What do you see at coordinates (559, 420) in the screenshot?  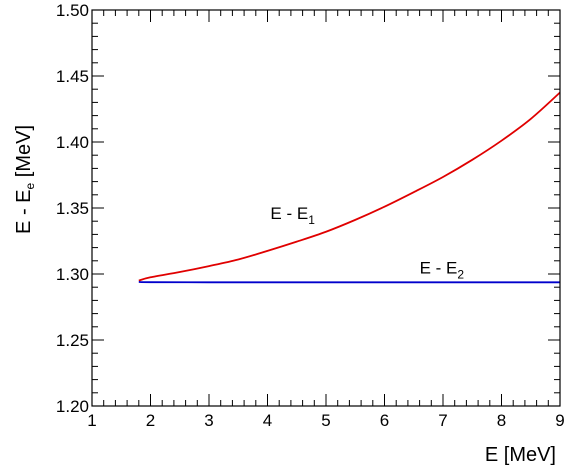 I see `x-tick-label: 9` at bounding box center [559, 420].